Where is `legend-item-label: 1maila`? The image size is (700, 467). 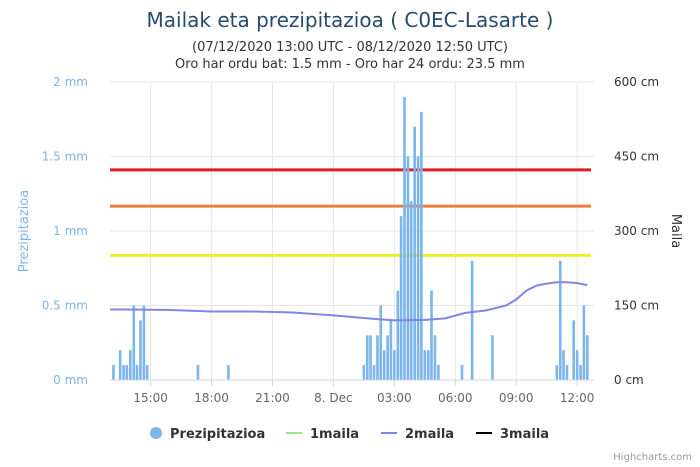 legend-item-label: 1maila is located at coordinates (334, 434).